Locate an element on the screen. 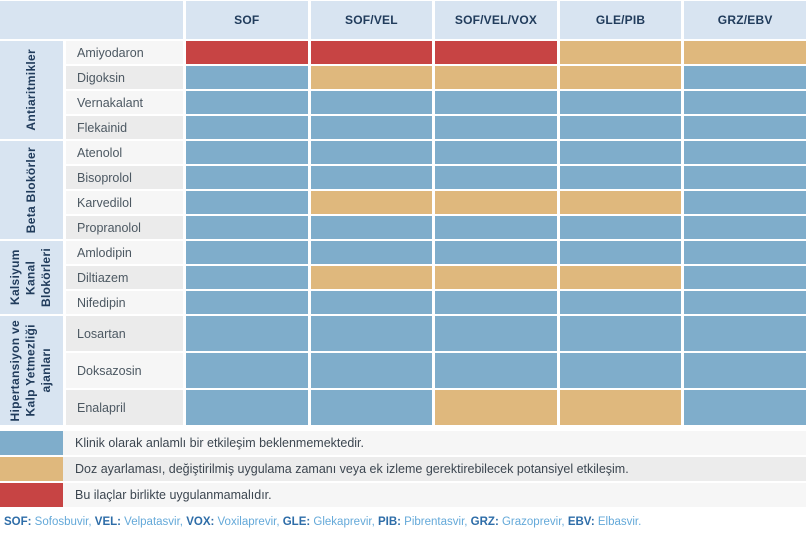 The width and height of the screenshot is (806, 540). table-row: Amiyodaron is located at coordinates (436, 52).